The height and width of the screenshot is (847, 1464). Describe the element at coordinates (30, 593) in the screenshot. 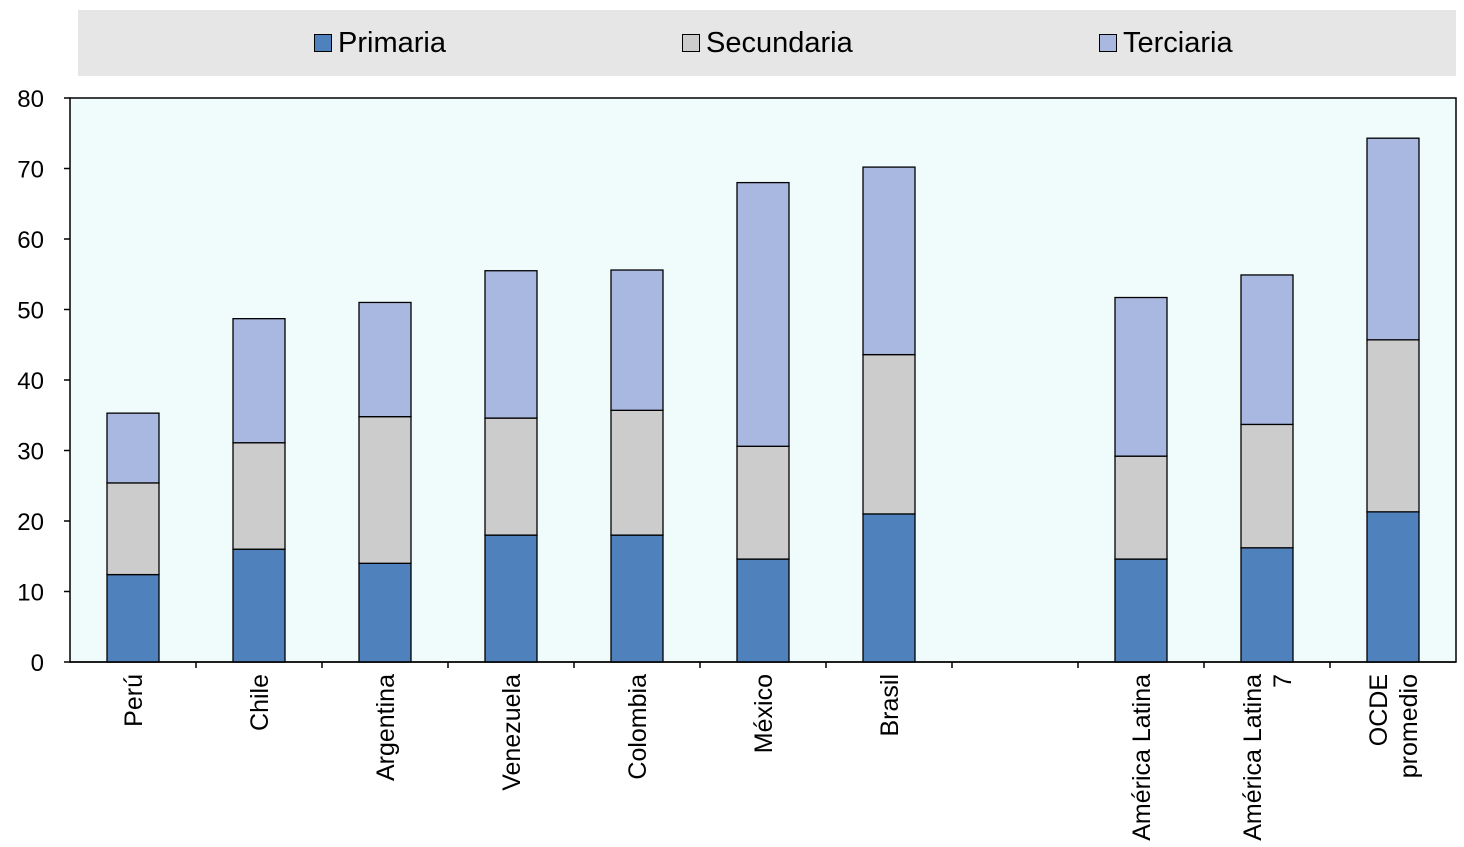

I see `y-tick-label: 10` at that location.